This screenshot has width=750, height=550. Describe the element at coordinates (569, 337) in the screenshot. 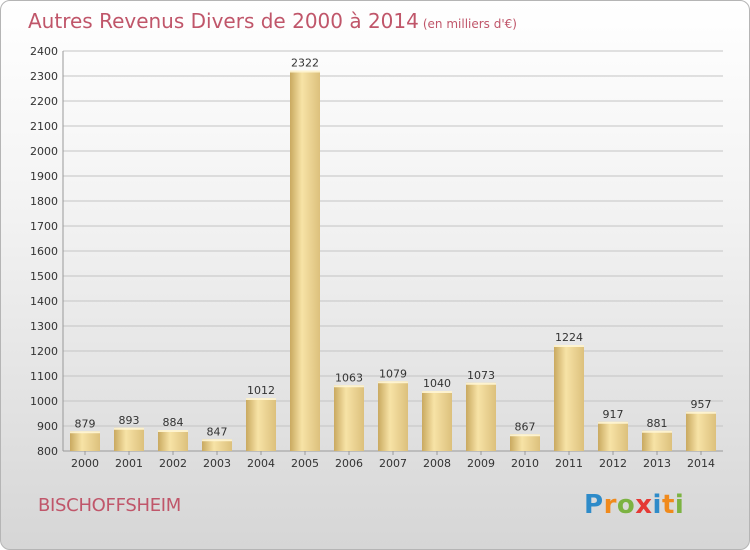

I see `data-label: 1224` at that location.